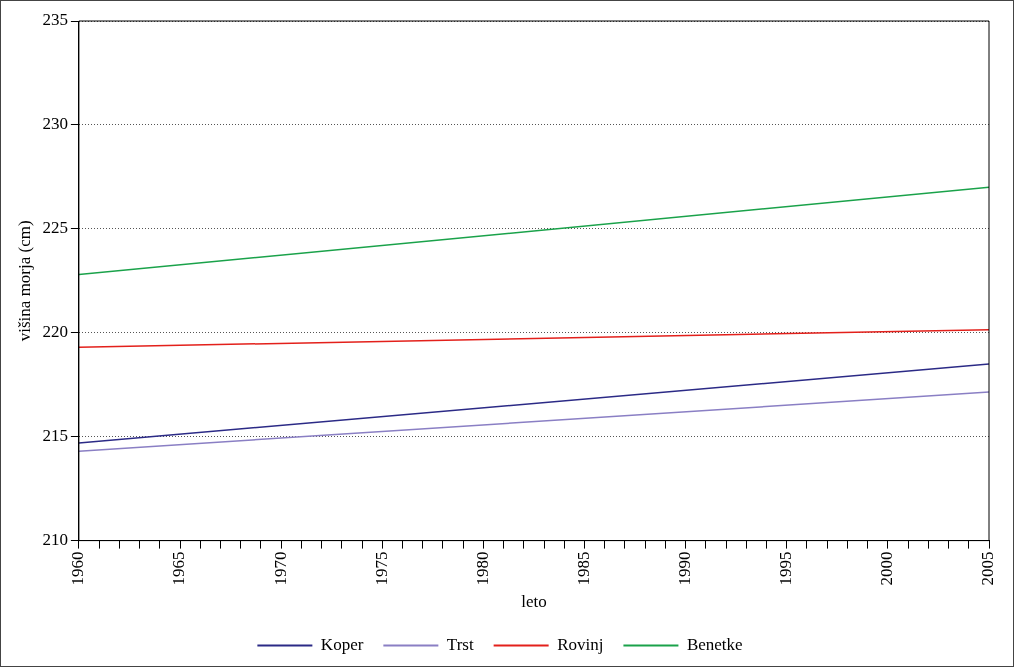  Describe the element at coordinates (381, 568) in the screenshot. I see `x-tick-label: 1975` at that location.